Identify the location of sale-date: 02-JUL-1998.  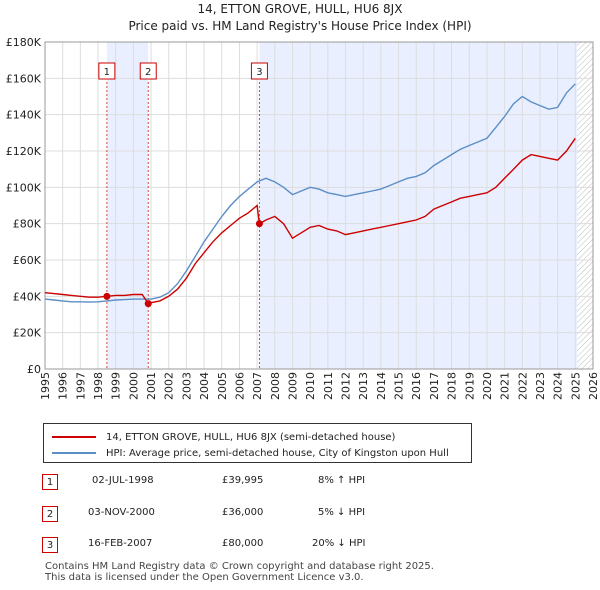
(123, 480).